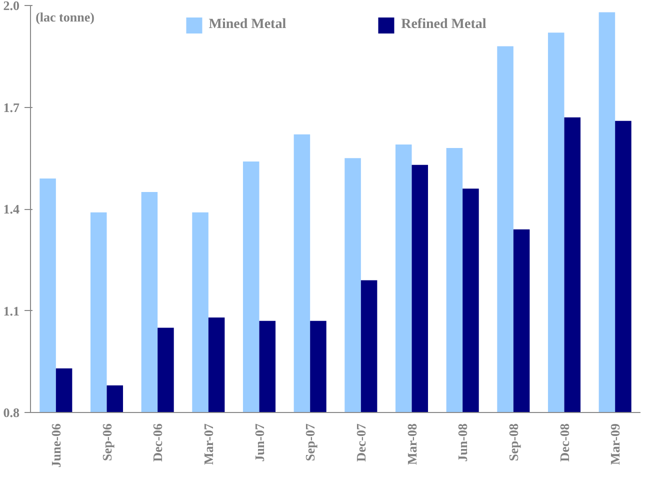 This screenshot has width=650, height=487. Describe the element at coordinates (11, 6) in the screenshot. I see `y-tick-label: 2.0` at that location.